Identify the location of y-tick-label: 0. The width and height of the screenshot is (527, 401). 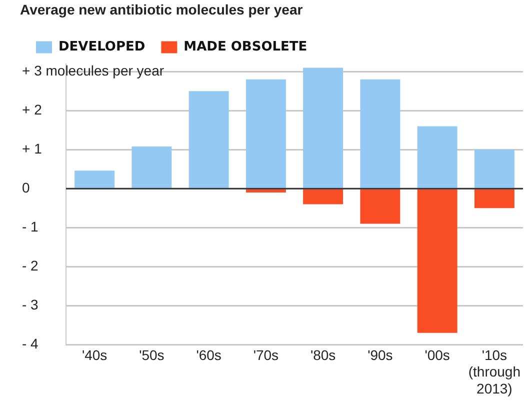
(26, 187).